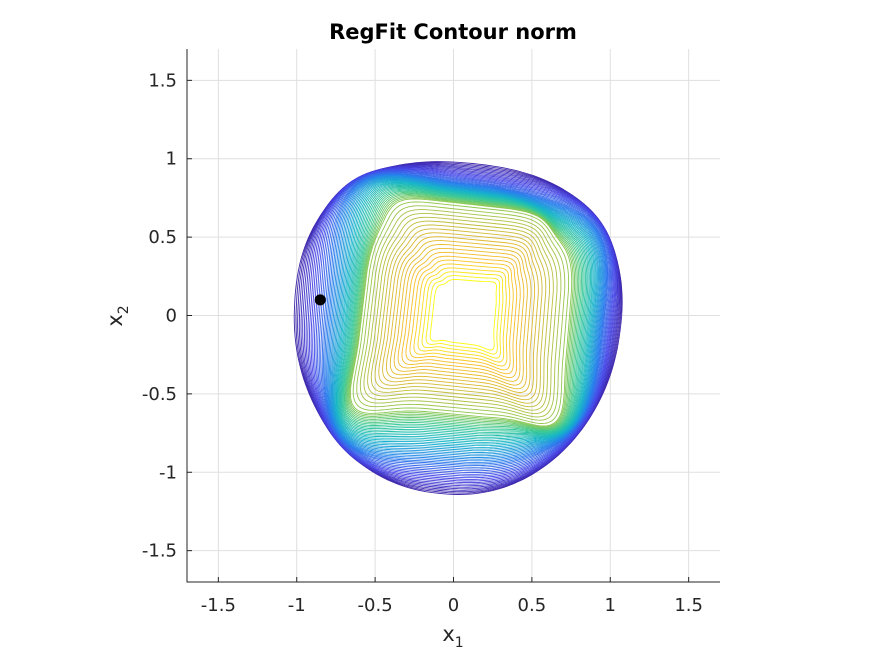 The height and width of the screenshot is (656, 875). Describe the element at coordinates (453, 605) in the screenshot. I see `x-tick-label: 0` at that location.